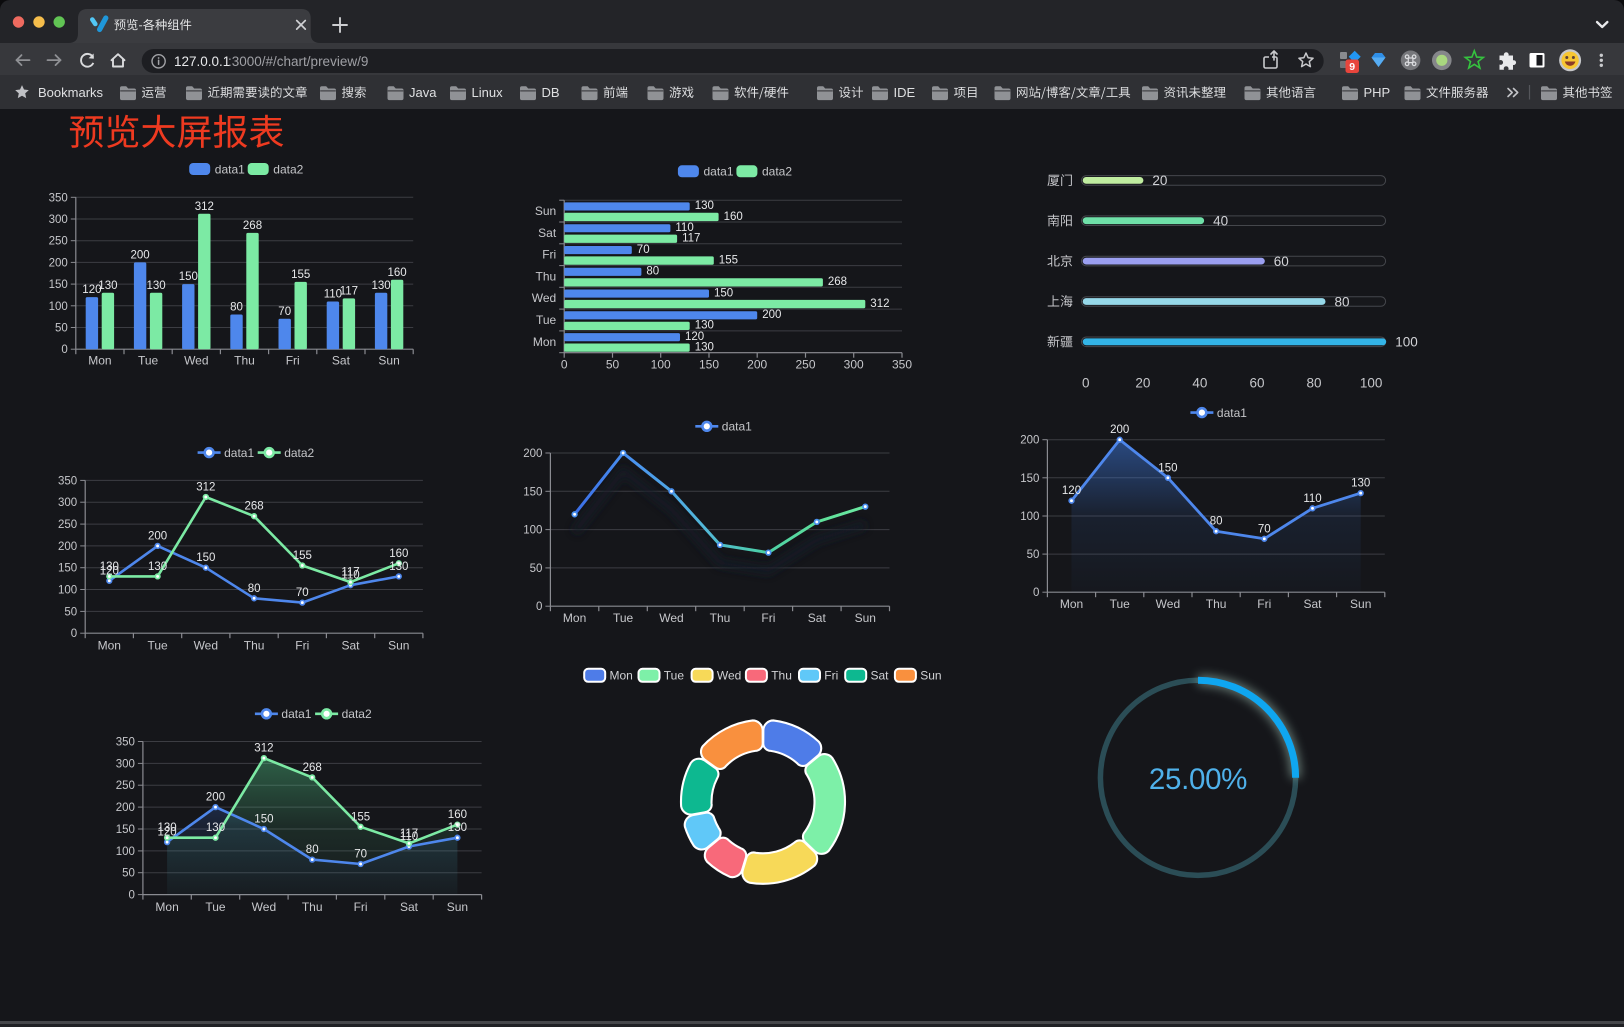 The height and width of the screenshot is (1027, 1624). Describe the element at coordinates (91, 290) in the screenshot. I see `svg-text: 120` at that location.